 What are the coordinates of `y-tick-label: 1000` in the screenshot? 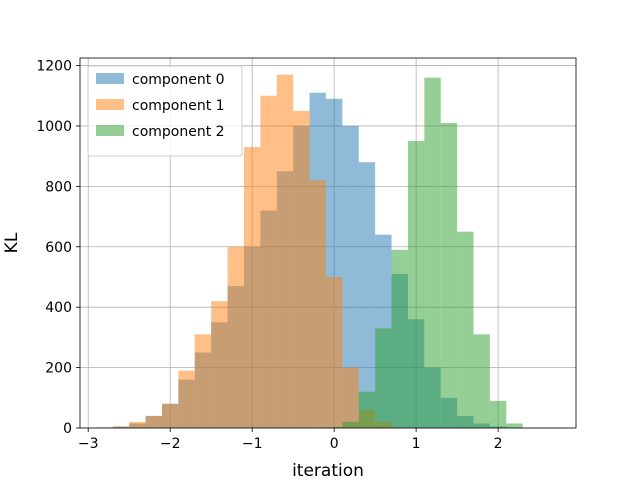 It's located at (54, 127).